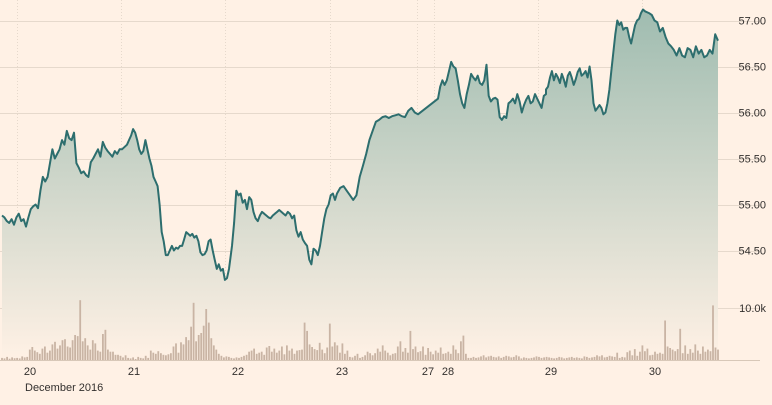 This screenshot has width=772, height=405. What do you see at coordinates (752, 309) in the screenshot?
I see `volume-axis: 10.0k` at bounding box center [752, 309].